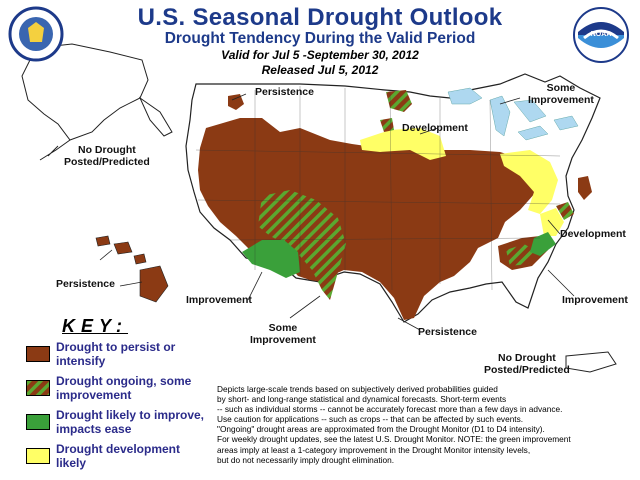 The height and width of the screenshot is (480, 640). Describe the element at coordinates (565, 211) in the screenshot. I see `stripes-region-va` at that location.